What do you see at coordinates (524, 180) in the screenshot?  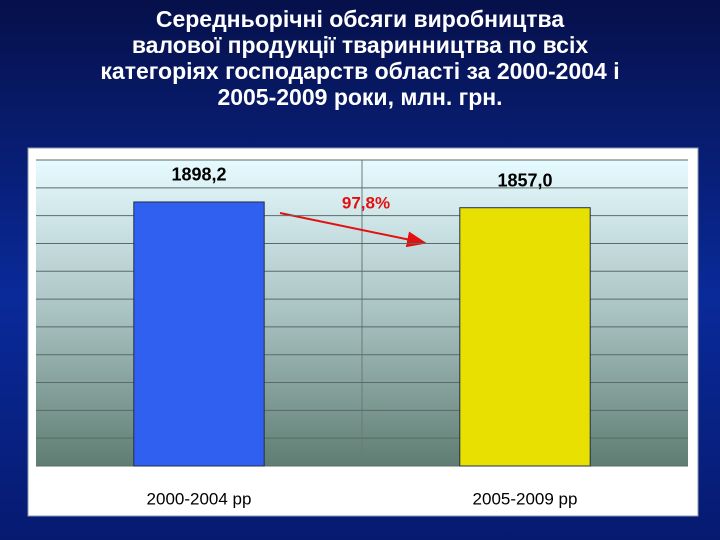 I see `value-label: 1857,0` at bounding box center [524, 180].